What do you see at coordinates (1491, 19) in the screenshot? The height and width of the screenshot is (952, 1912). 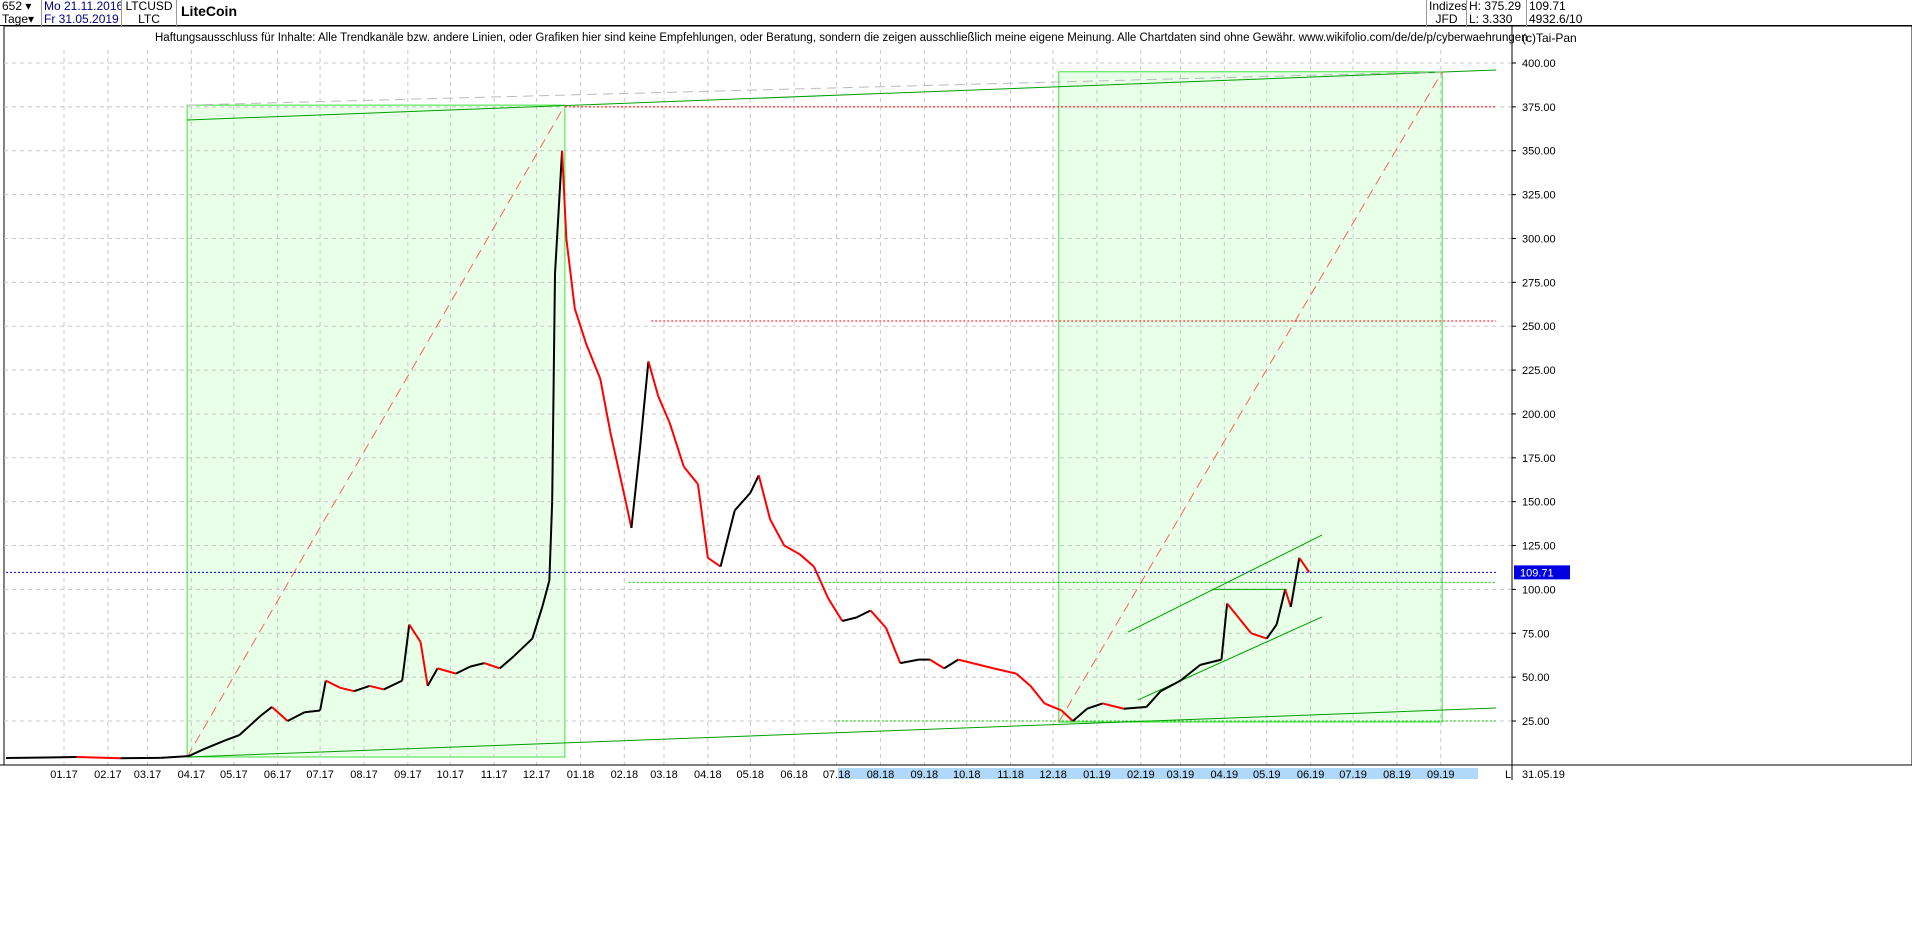 I see `low-value: L: 3.330` at bounding box center [1491, 19].